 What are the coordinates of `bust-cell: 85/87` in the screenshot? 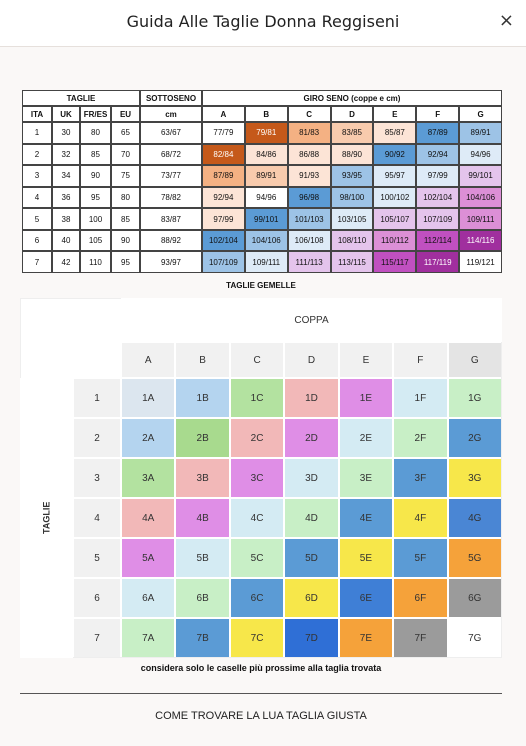 It's located at (395, 133).